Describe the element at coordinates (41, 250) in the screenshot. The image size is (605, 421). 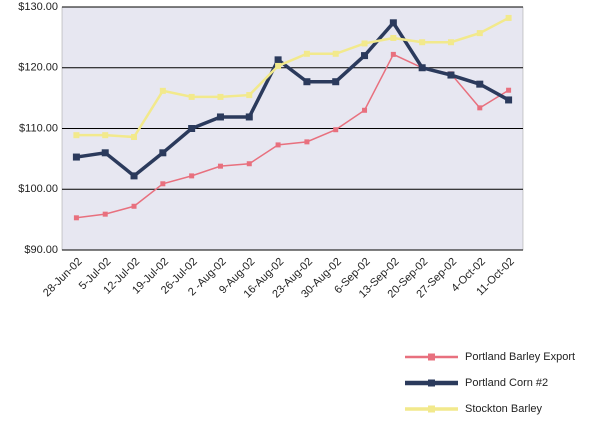
I see `y-tick-label: $90.00` at that location.